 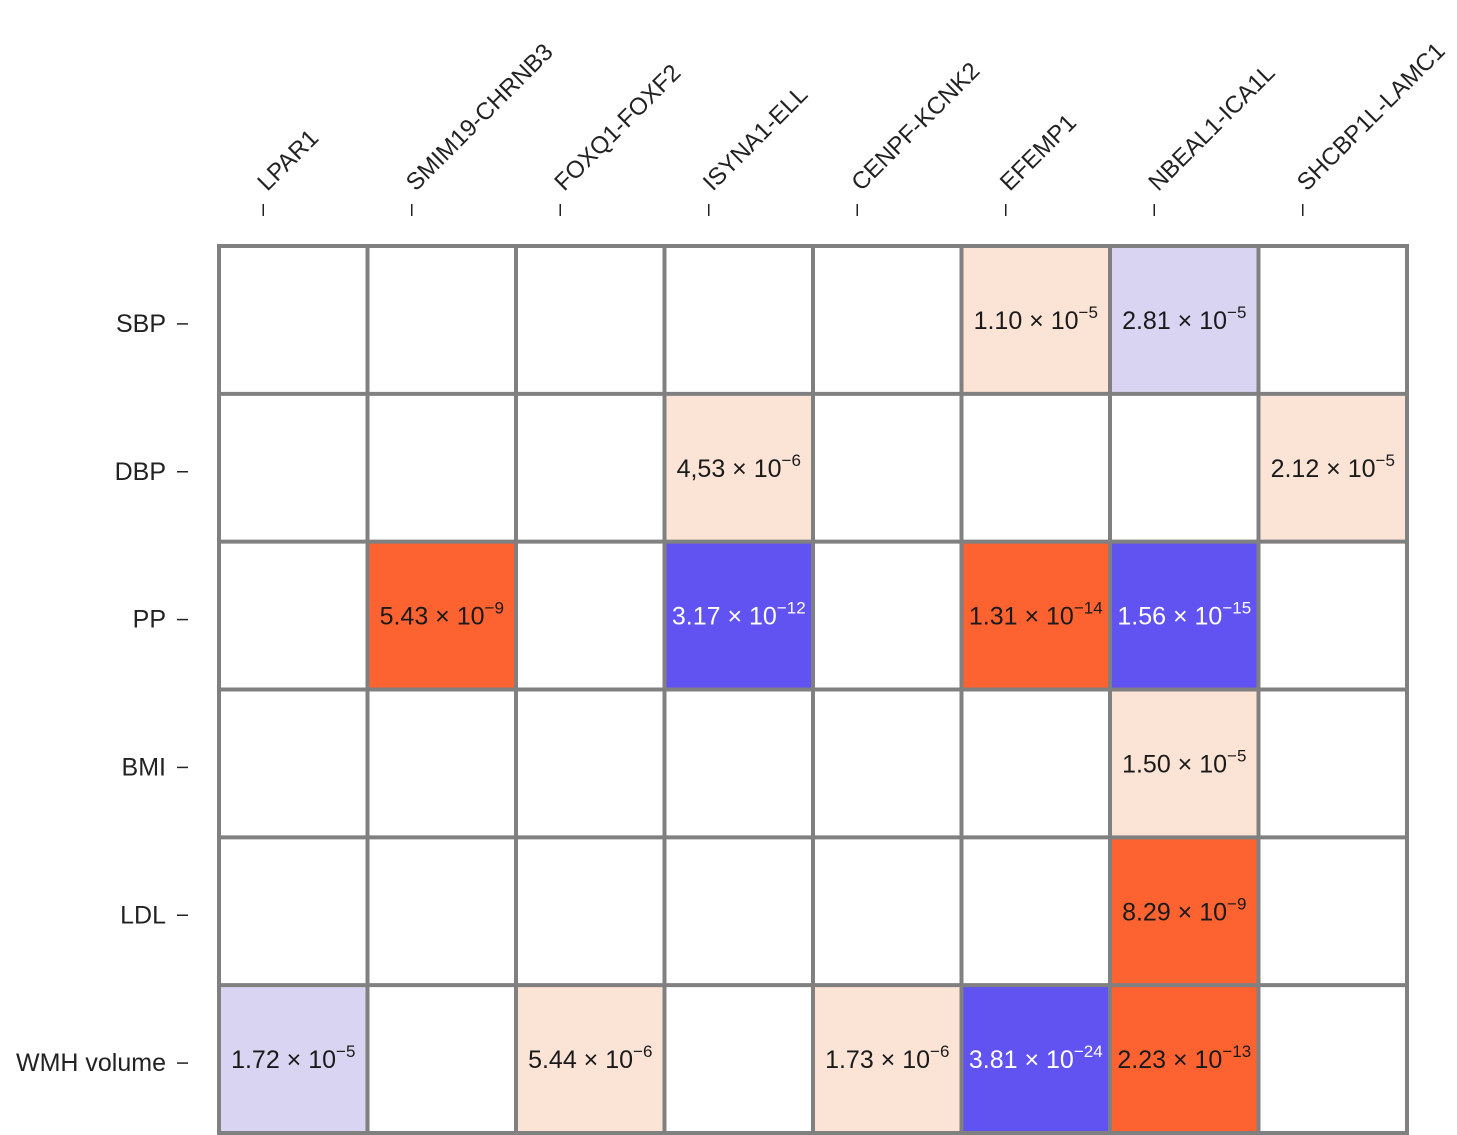 I want to click on row-labels: SBP DBP PP BMI LDL WMH volume, so click(x=102, y=693).